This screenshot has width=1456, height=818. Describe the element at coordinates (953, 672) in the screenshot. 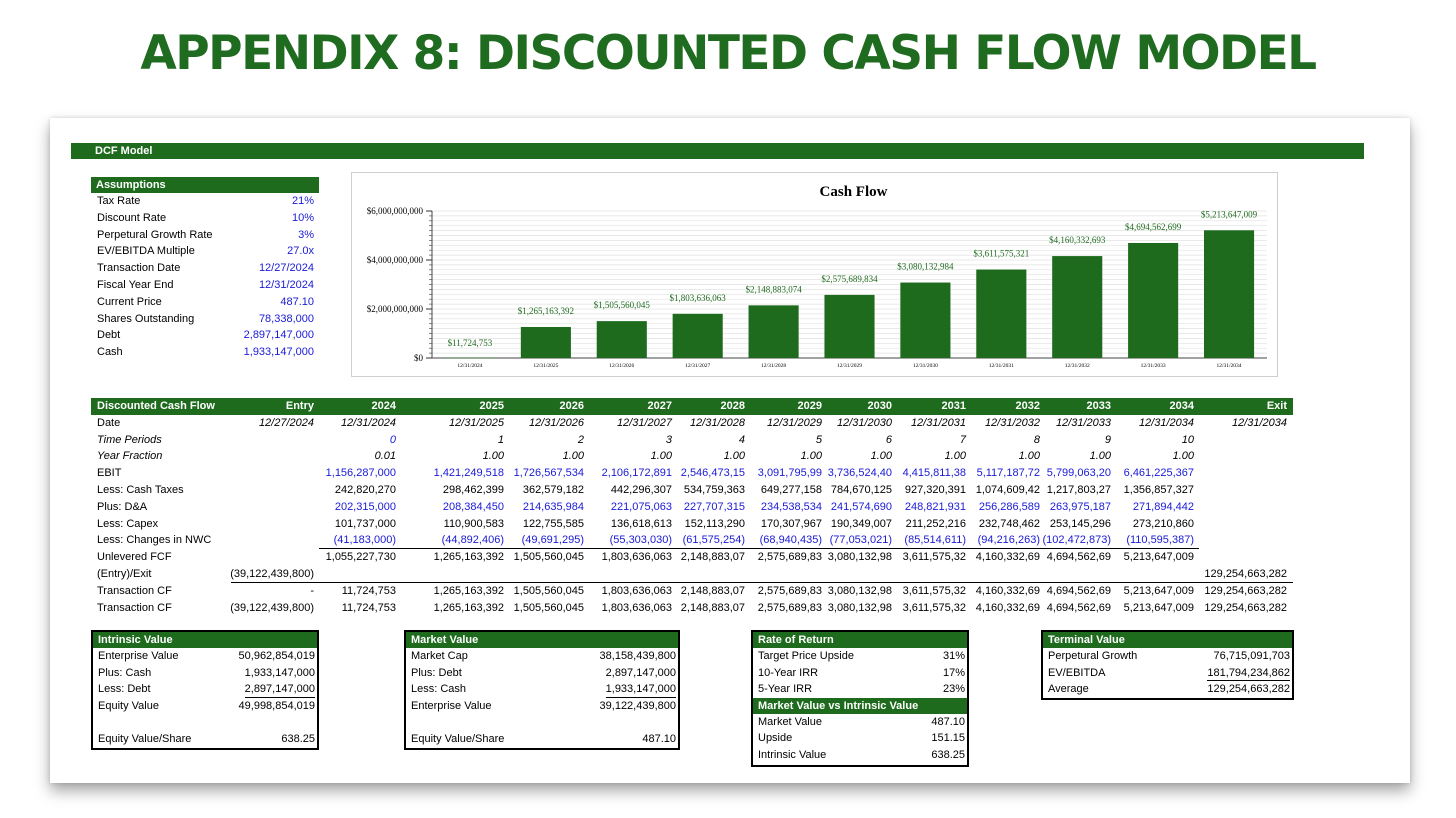

I see `rate-of-return-value: 17%` at that location.